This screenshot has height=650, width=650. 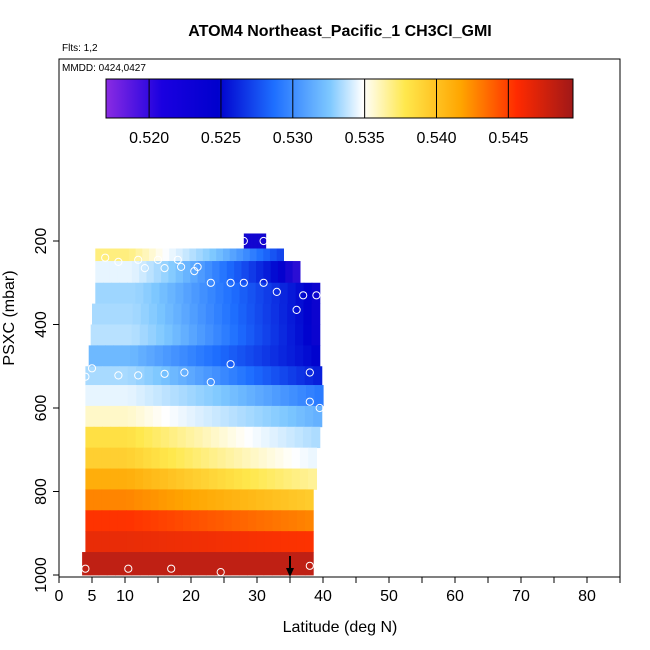 What do you see at coordinates (41, 491) in the screenshot?
I see `y-tick-label: 800` at bounding box center [41, 491].